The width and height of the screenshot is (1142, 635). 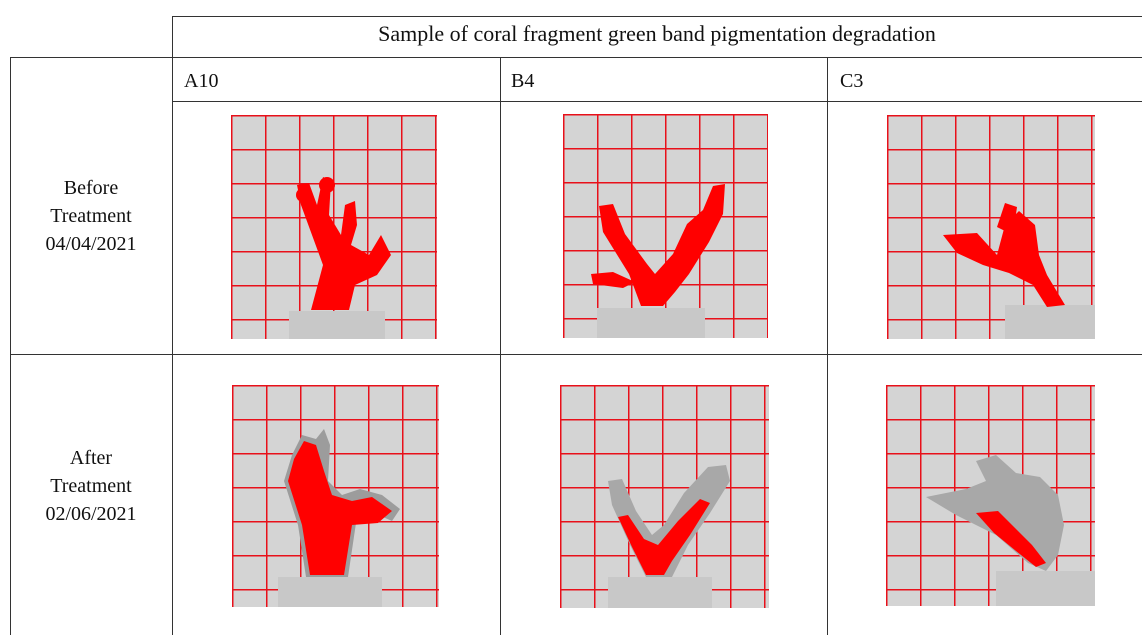 What do you see at coordinates (576, 57) in the screenshot?
I see `rule-header-bottom` at bounding box center [576, 57].